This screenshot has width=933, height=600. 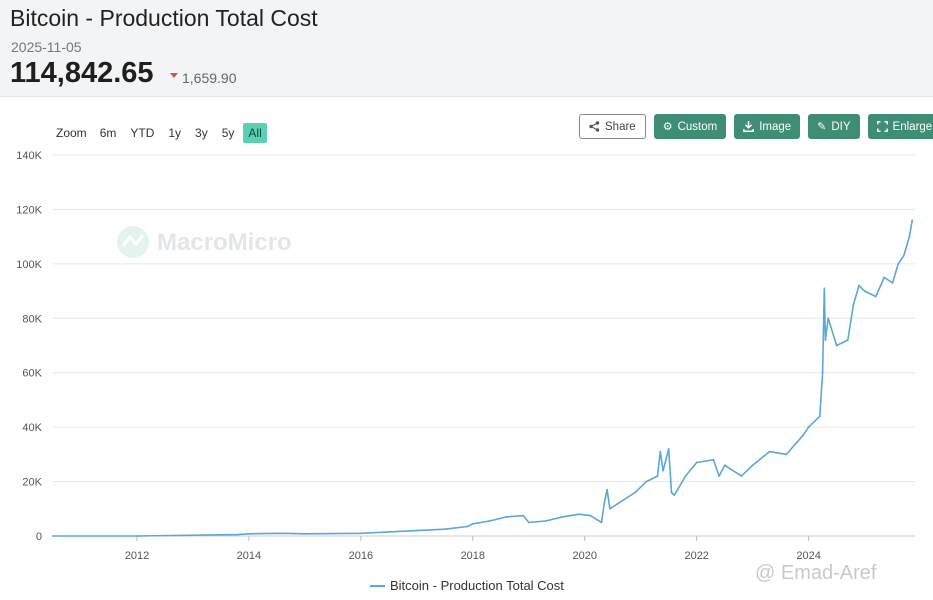 I want to click on brand-watermark: MacroMicro, so click(x=204, y=242).